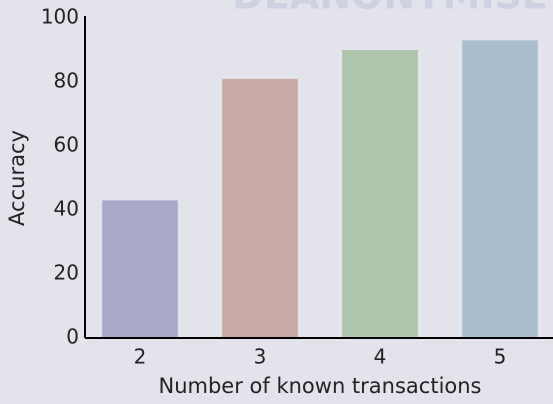 This screenshot has width=553, height=404. What do you see at coordinates (66, 273) in the screenshot?
I see `y-tick-label: 20` at bounding box center [66, 273].